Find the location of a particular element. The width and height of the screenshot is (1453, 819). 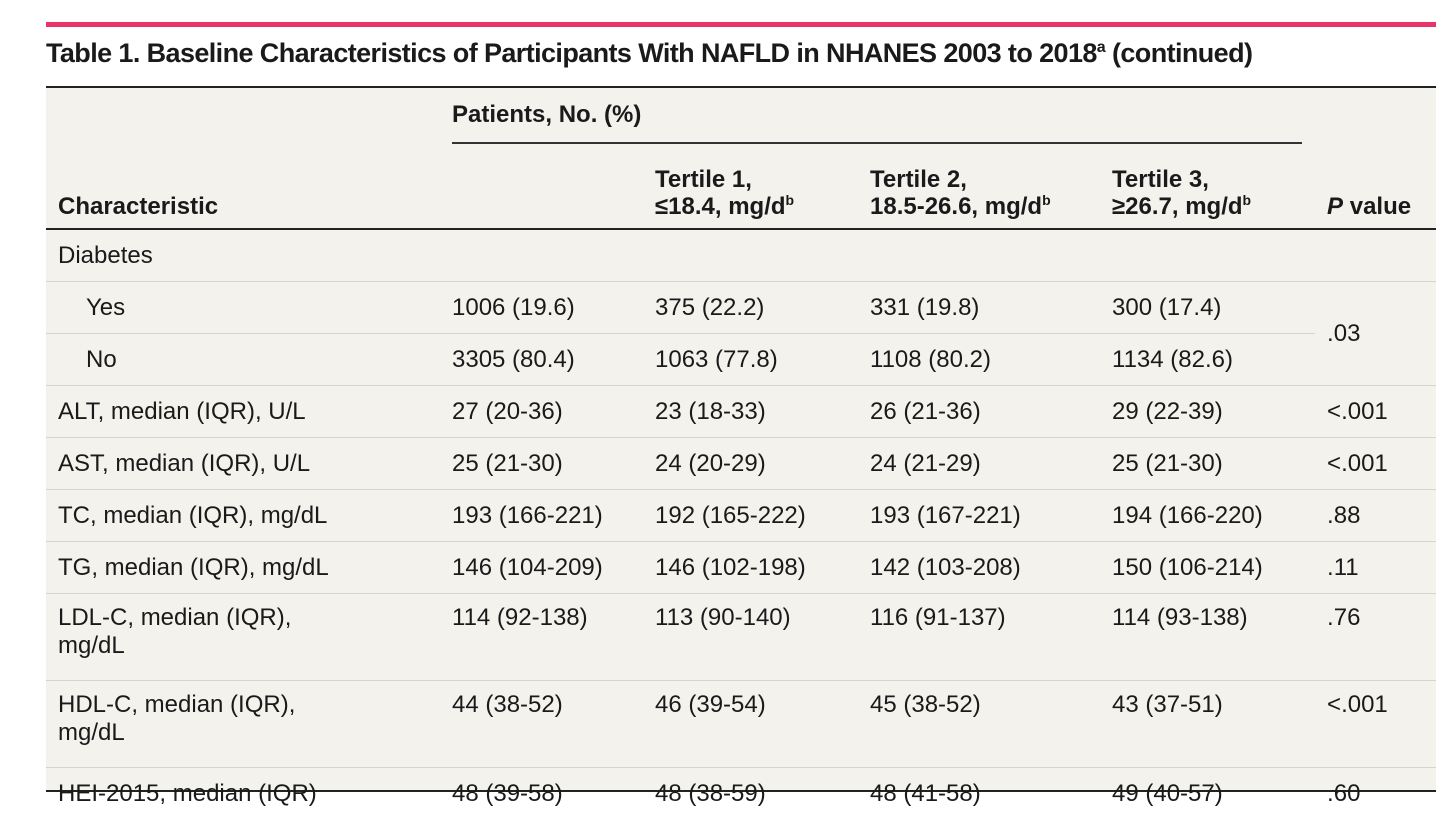

tertile3-header: Tertile 3,≥26.7, mg/db is located at coordinates (1207, 185).